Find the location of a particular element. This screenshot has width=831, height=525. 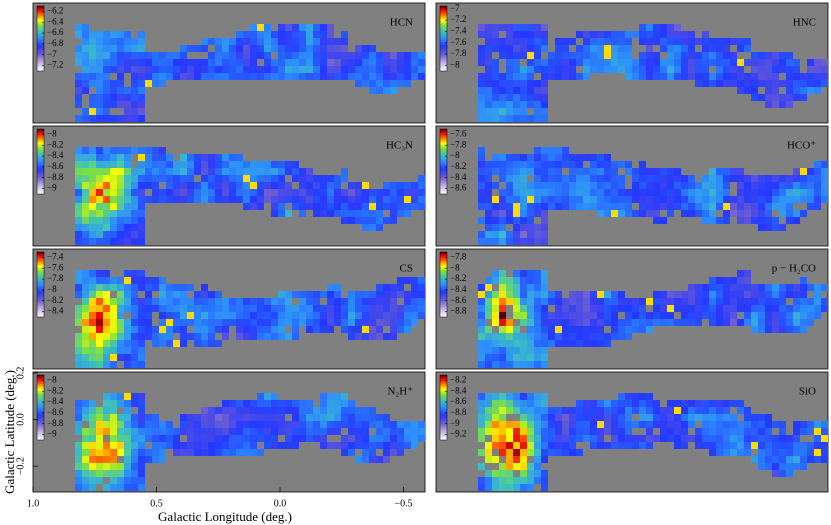

colorbar-tick-label: −8.2 is located at coordinates (55, 300).